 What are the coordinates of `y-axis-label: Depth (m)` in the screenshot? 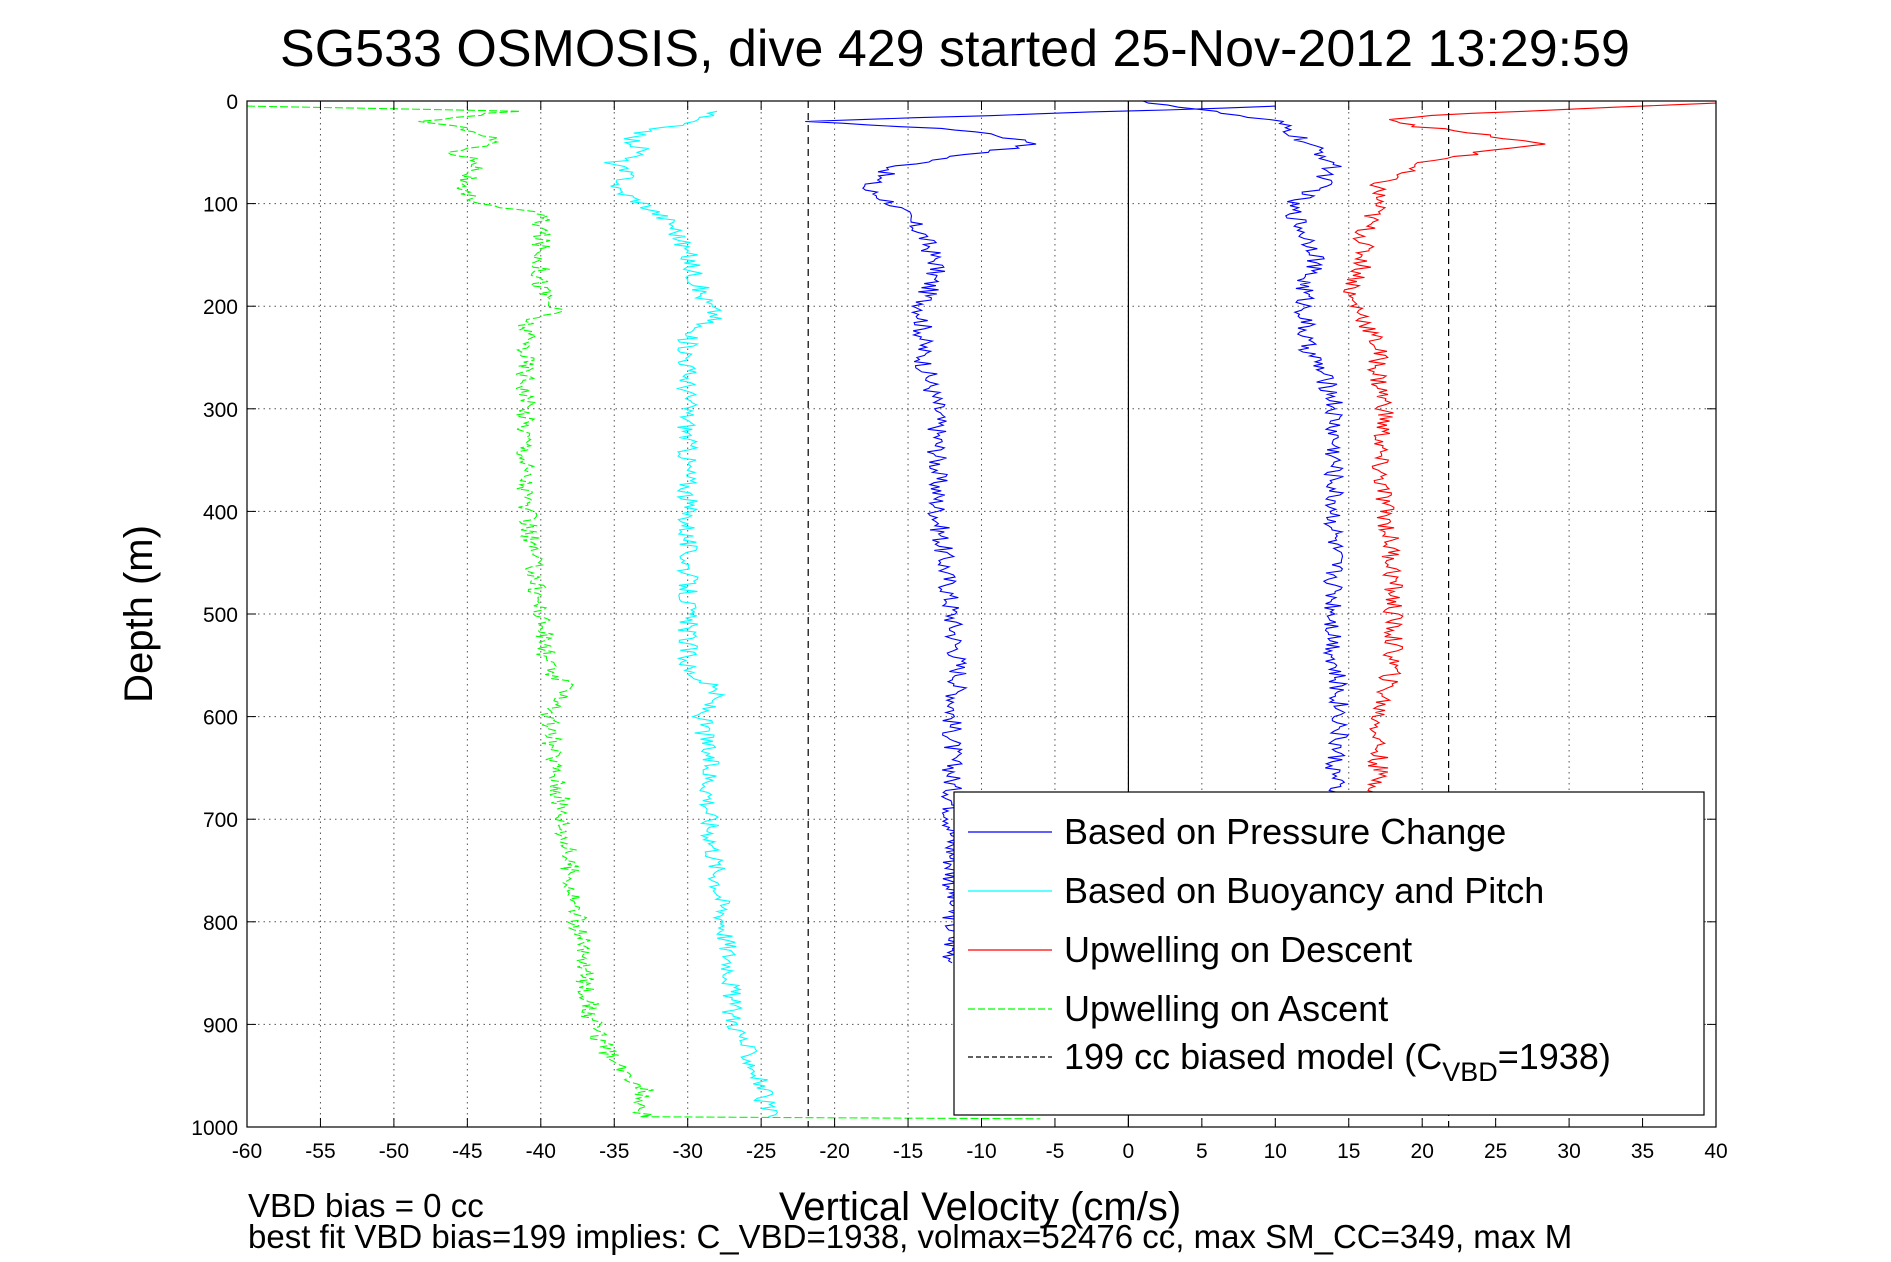 It's located at (139, 614).